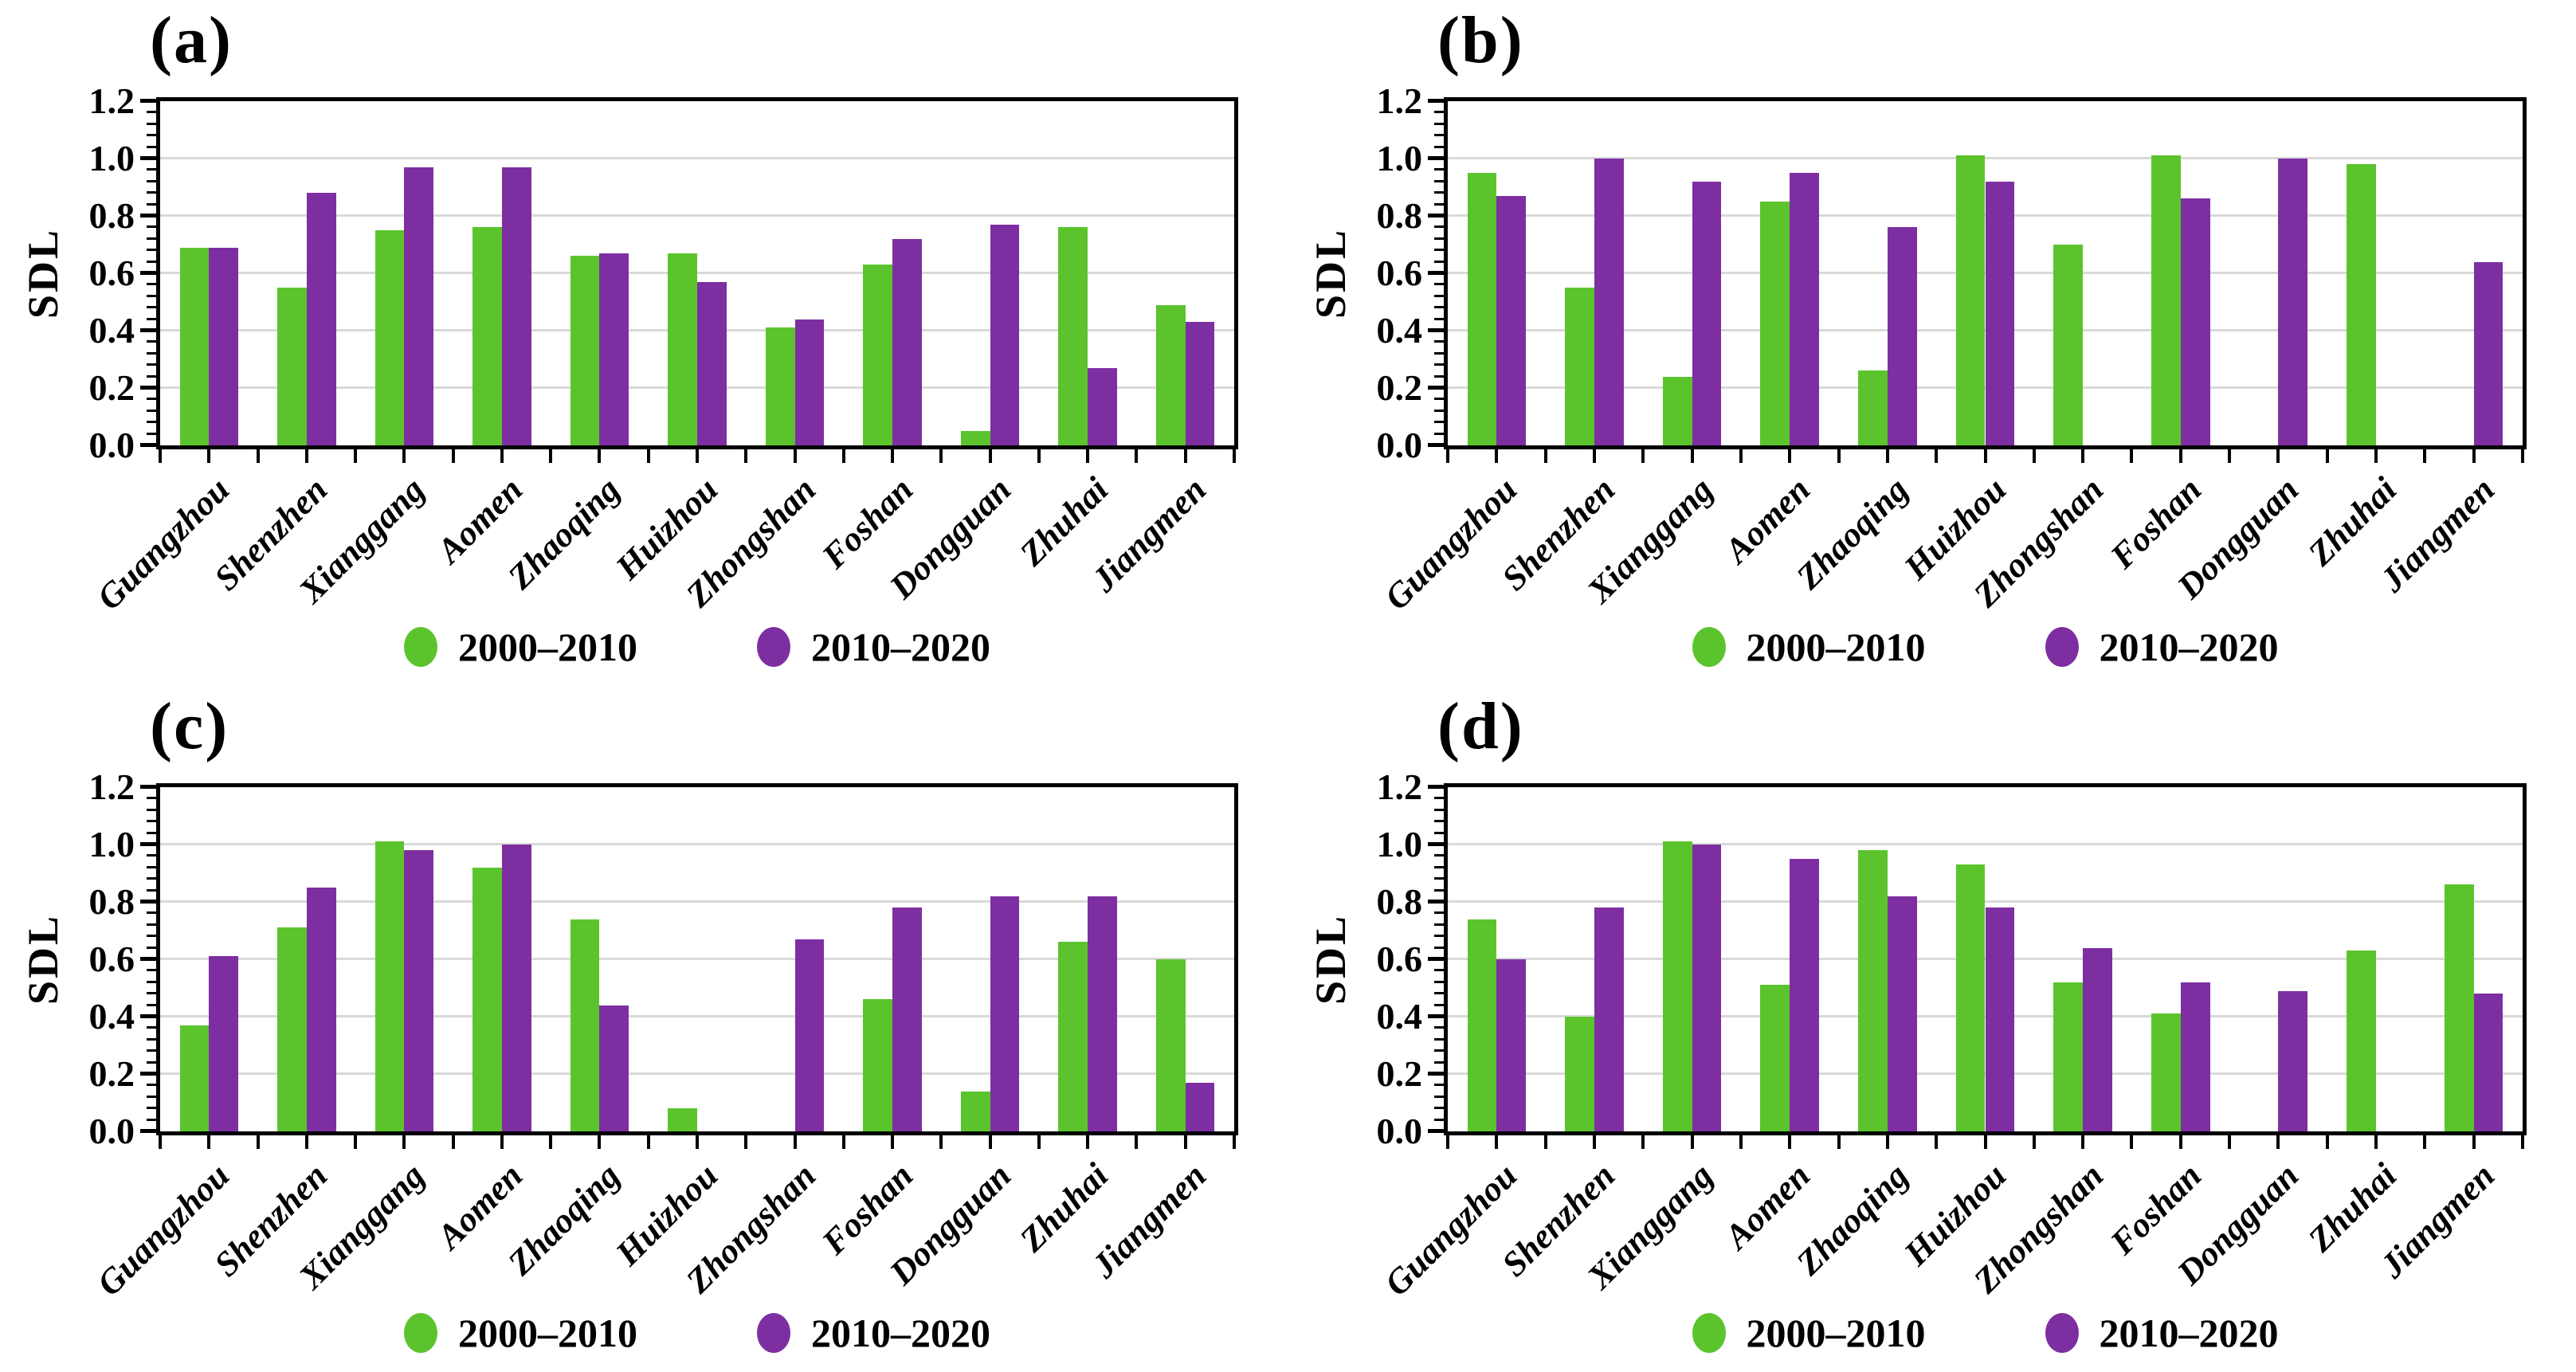 This screenshot has height=1372, width=2576. I want to click on bar-green-xianggang, so click(389, 337).